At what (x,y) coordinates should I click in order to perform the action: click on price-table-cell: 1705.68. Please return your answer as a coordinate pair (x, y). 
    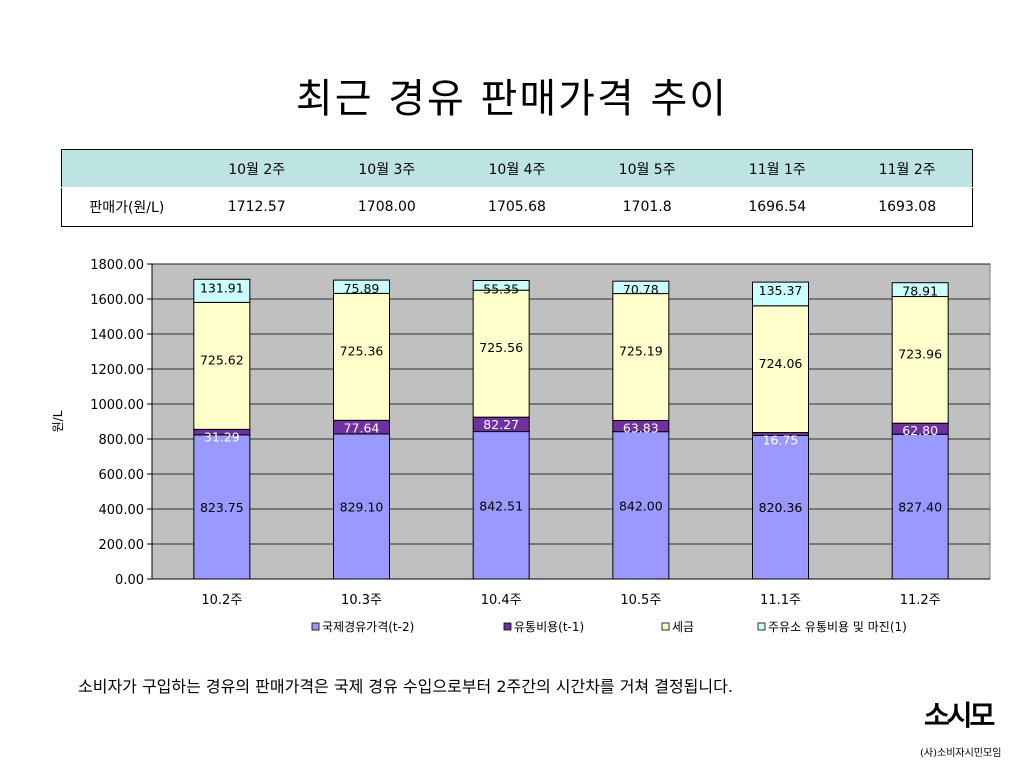
    Looking at the image, I should click on (517, 207).